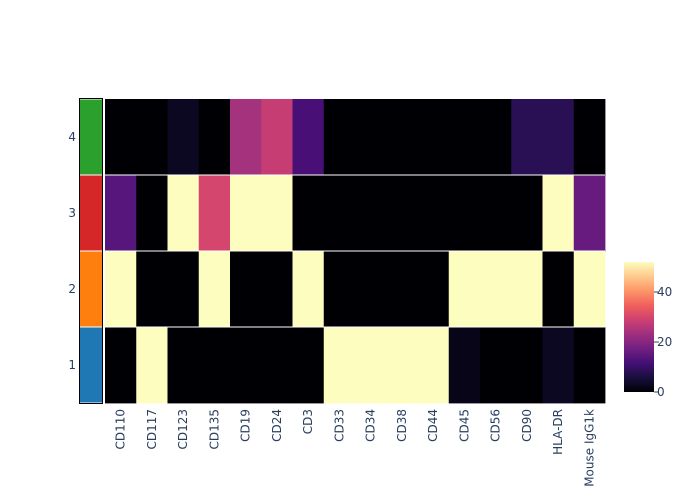 The height and width of the screenshot is (504, 700). What do you see at coordinates (183, 429) in the screenshot?
I see `x-tick-label: CD123` at bounding box center [183, 429].